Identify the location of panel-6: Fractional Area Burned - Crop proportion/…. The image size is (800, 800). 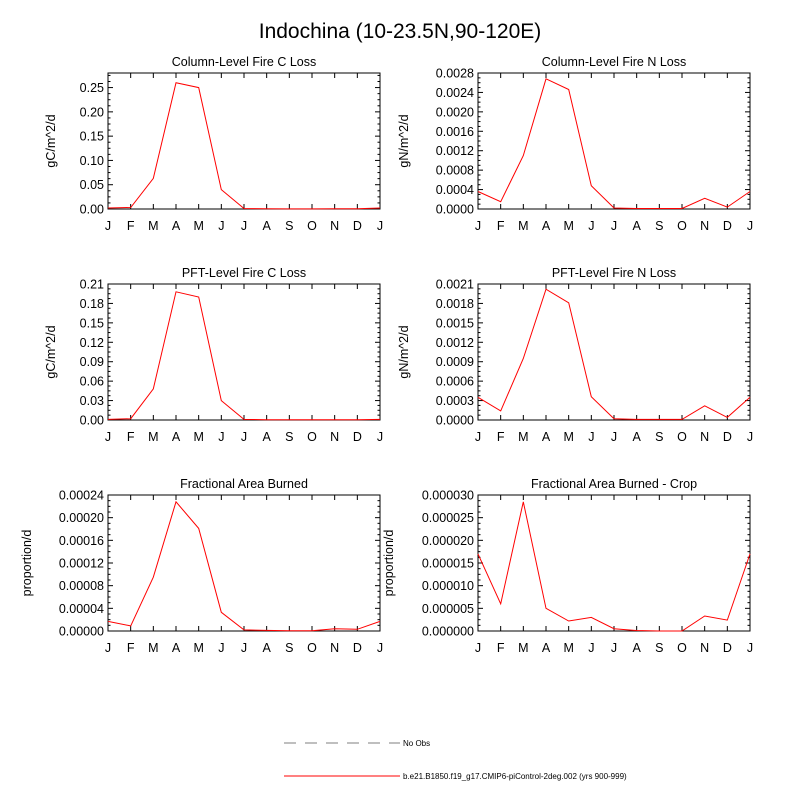
(567, 566).